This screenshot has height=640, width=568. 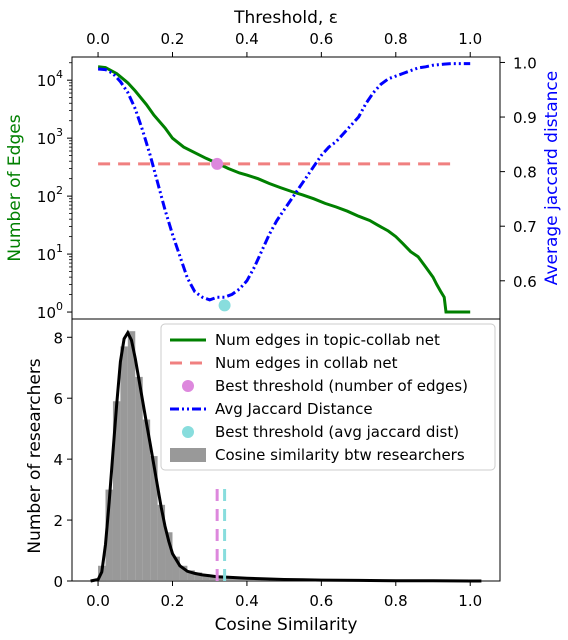 I want to click on bottom-x-tick-label: 0.0, so click(x=98, y=601).